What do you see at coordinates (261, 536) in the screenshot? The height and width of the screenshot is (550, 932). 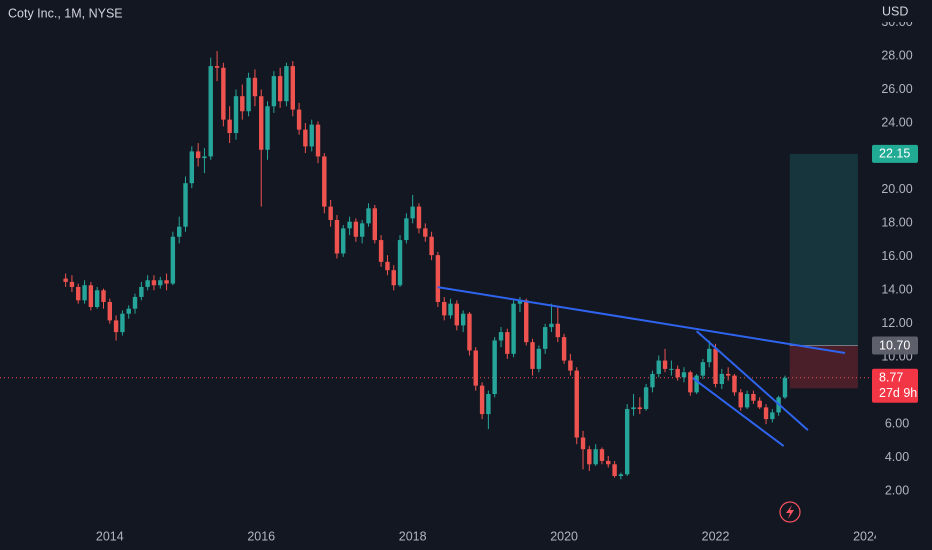 I see `x-tick-label: 2016` at bounding box center [261, 536].